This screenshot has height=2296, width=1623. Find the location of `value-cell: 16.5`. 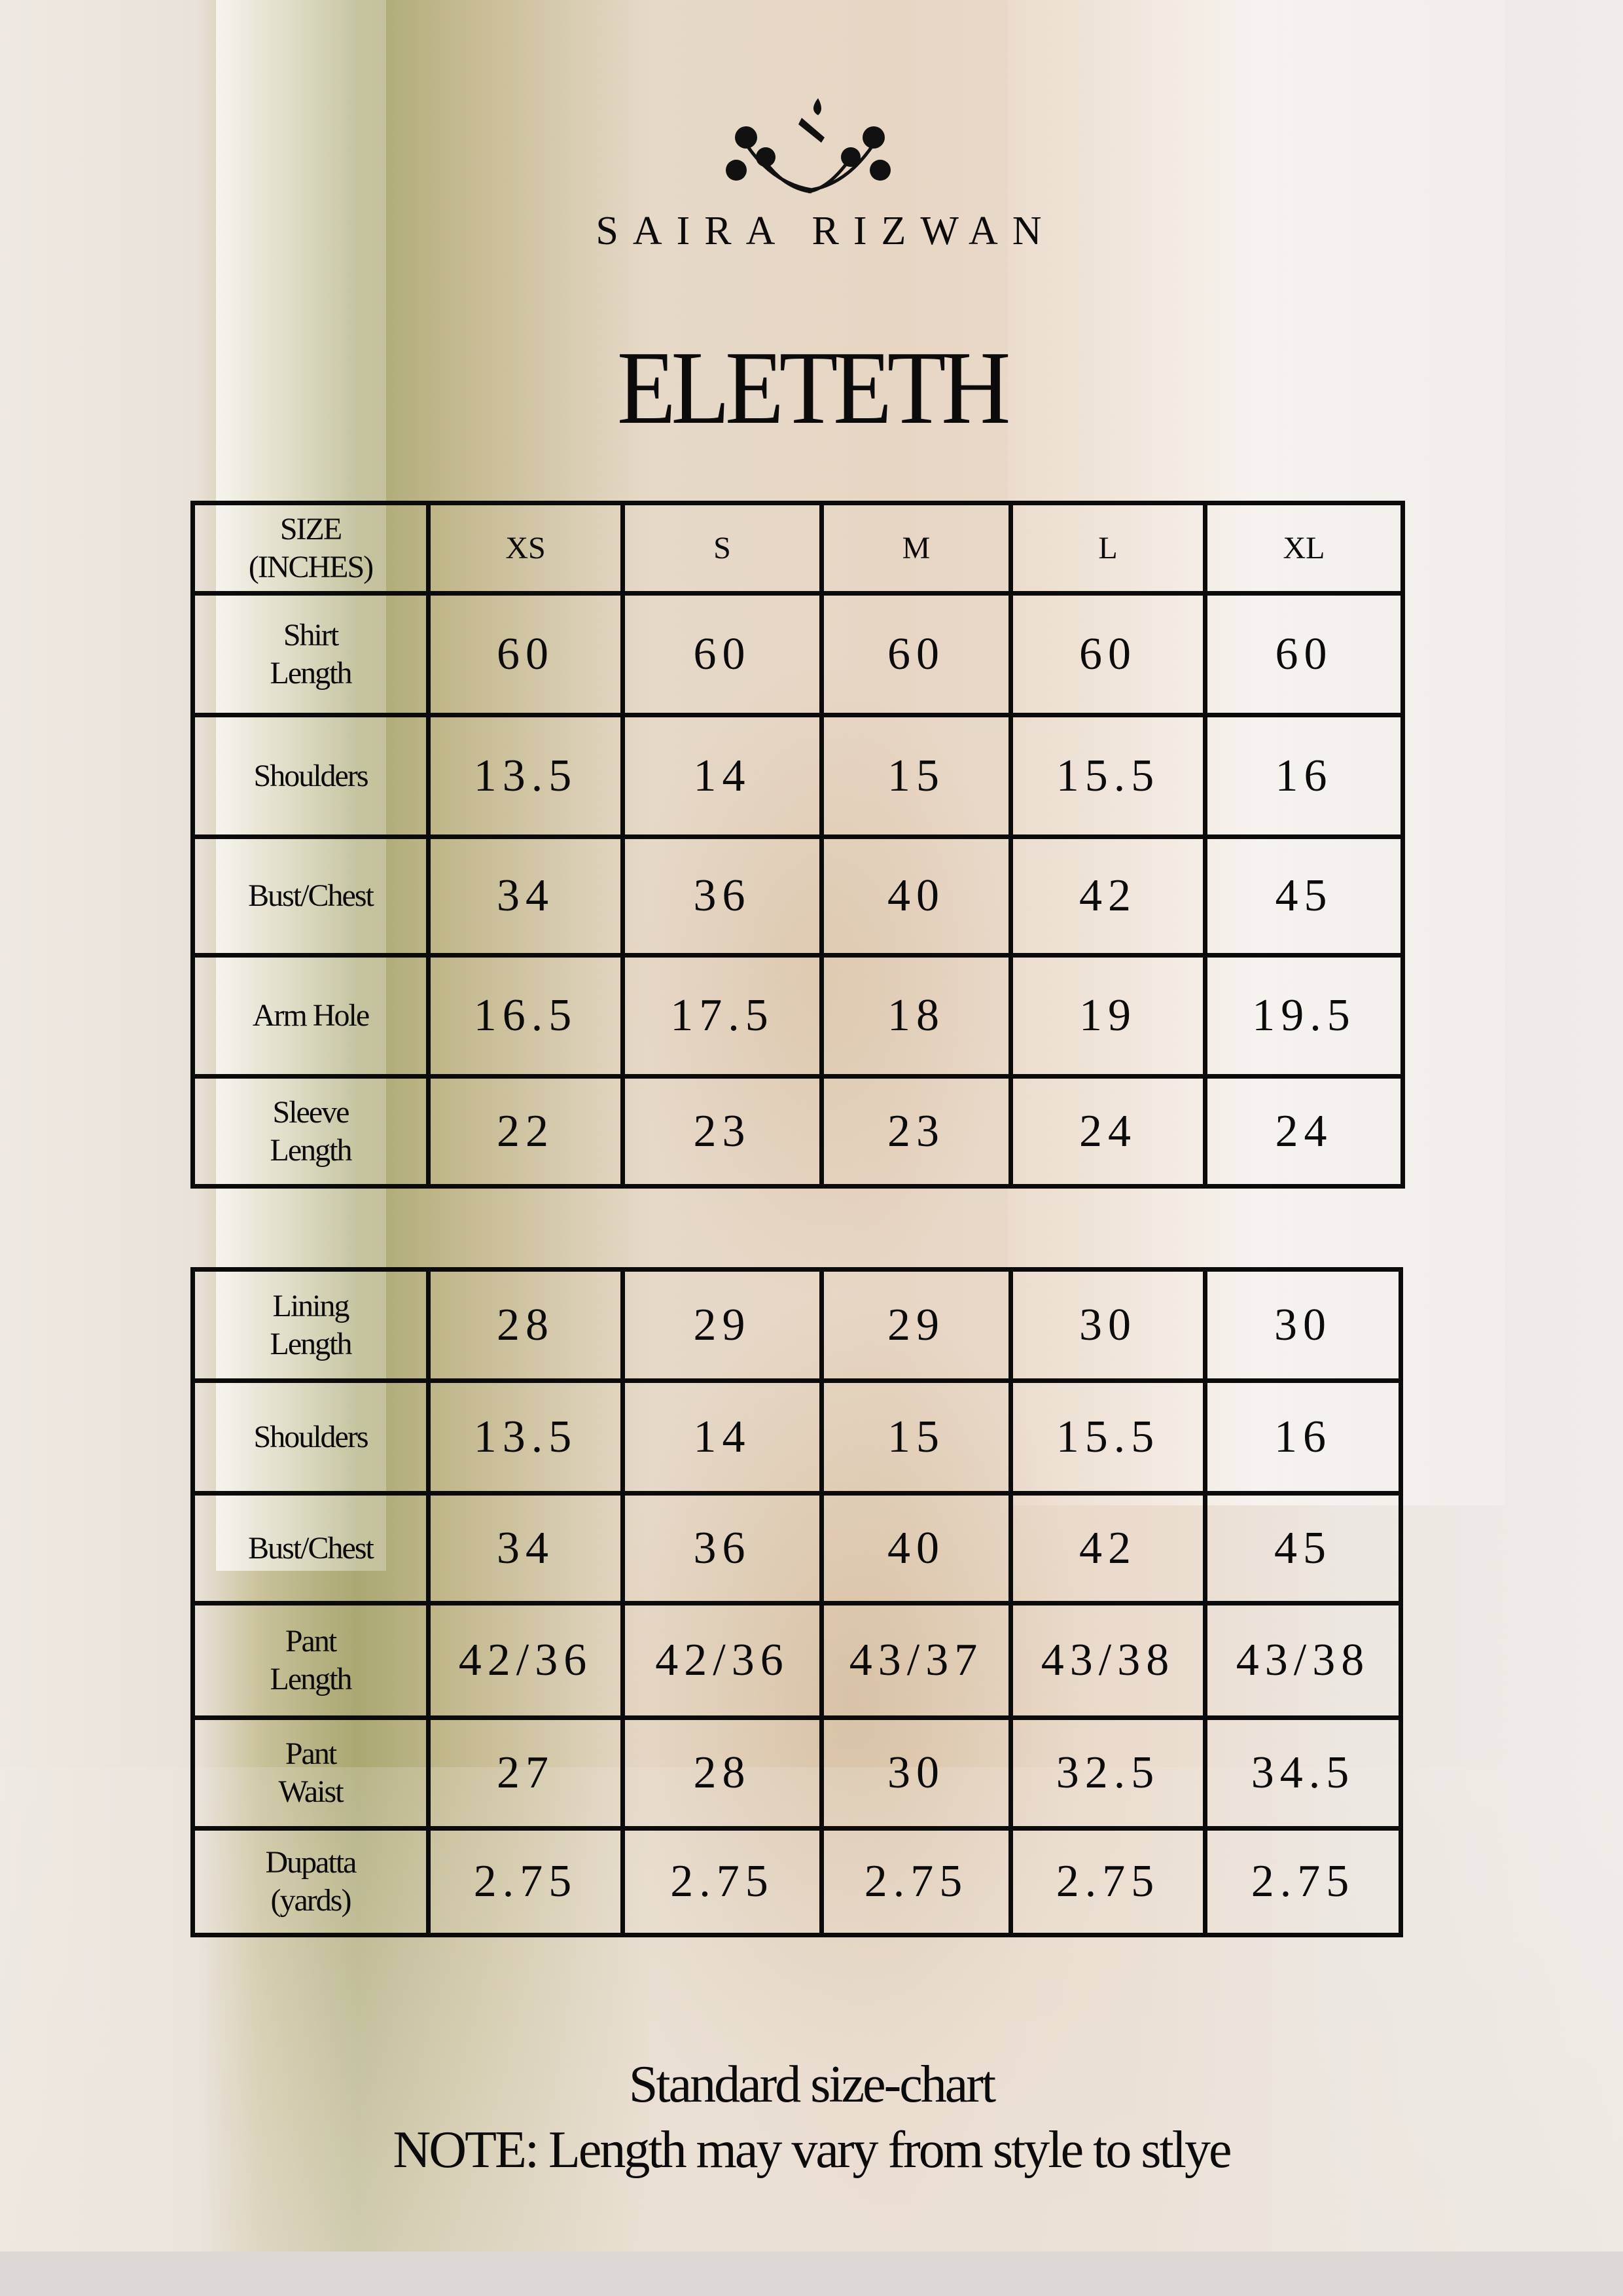

value-cell: 16.5 is located at coordinates (528, 1019).